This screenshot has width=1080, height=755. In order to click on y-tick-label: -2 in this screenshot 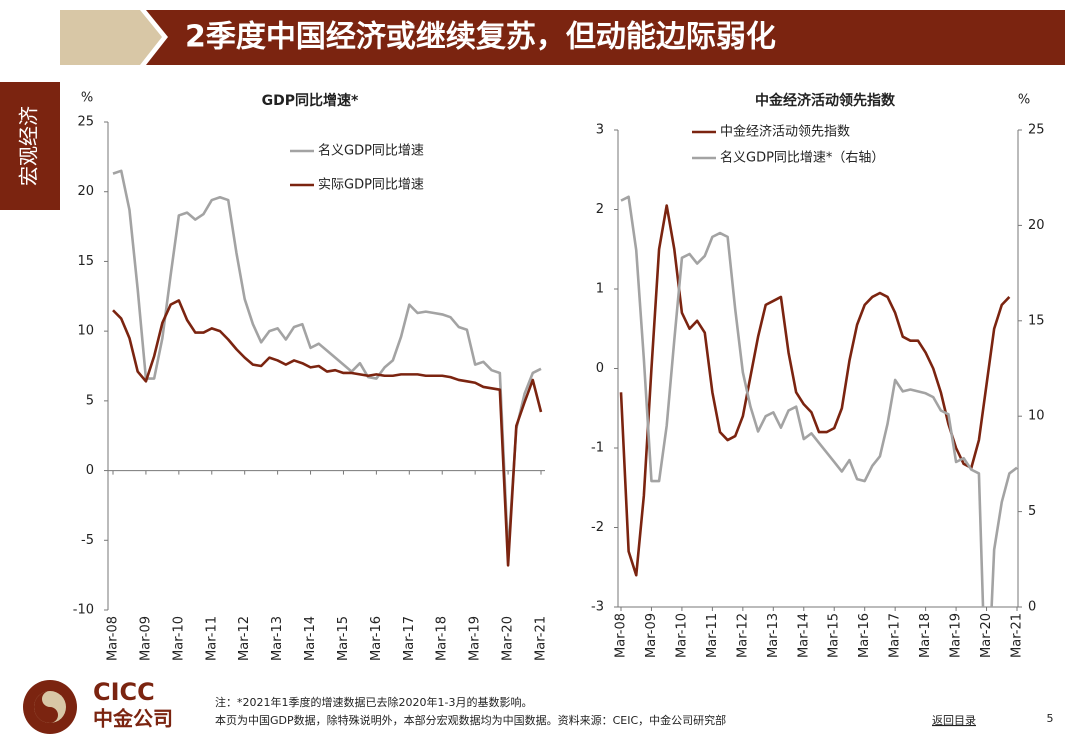, I will do `click(597, 527)`.